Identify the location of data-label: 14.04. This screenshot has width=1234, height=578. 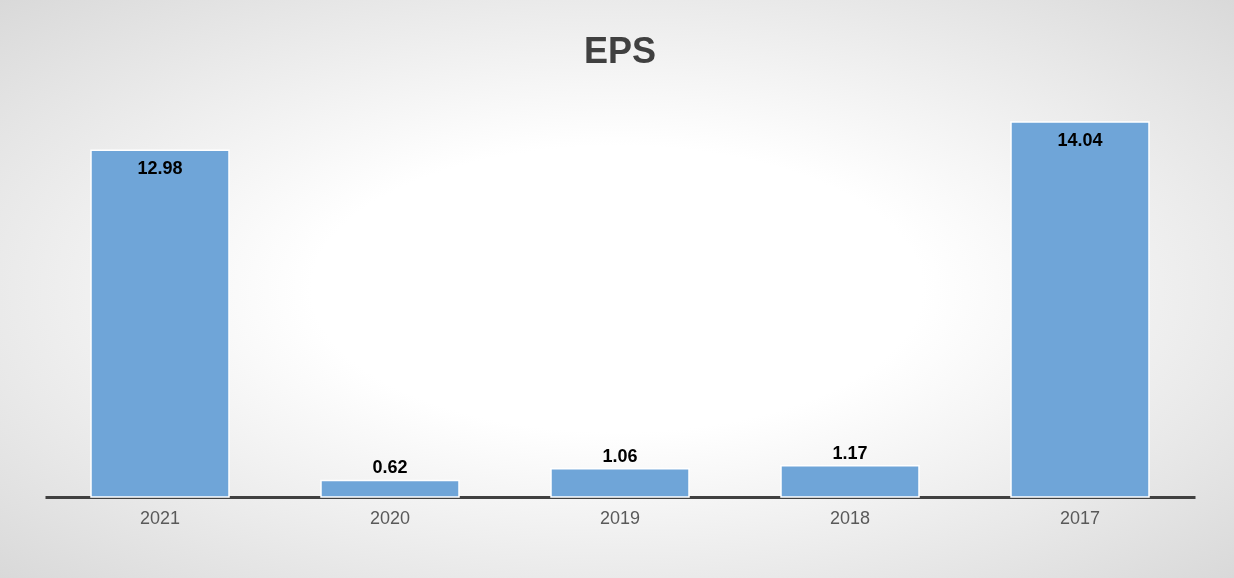
(1080, 140).